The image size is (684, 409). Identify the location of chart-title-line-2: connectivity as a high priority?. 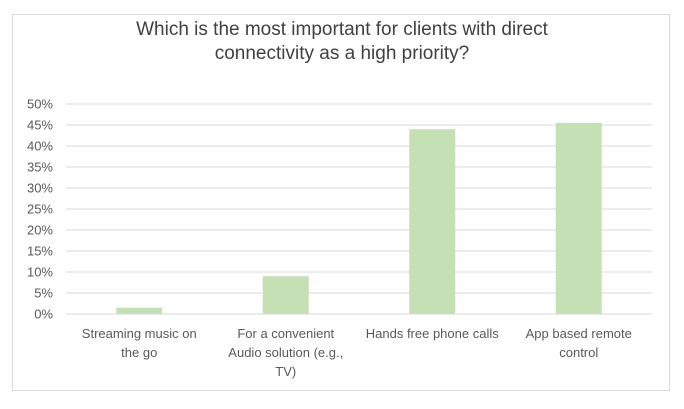
(342, 53).